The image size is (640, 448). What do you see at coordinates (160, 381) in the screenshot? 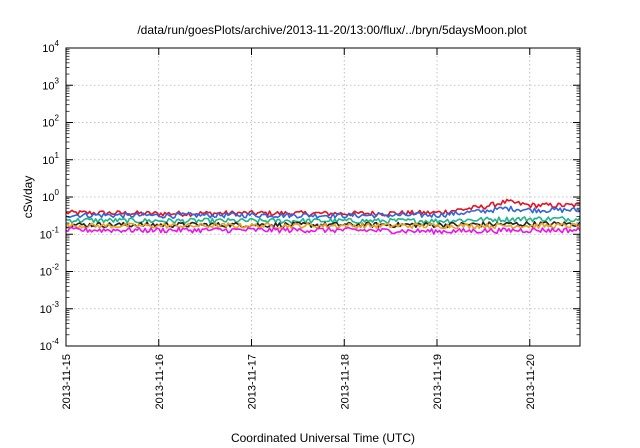
I see `x-tick-label: 2013-11-16` at bounding box center [160, 381].